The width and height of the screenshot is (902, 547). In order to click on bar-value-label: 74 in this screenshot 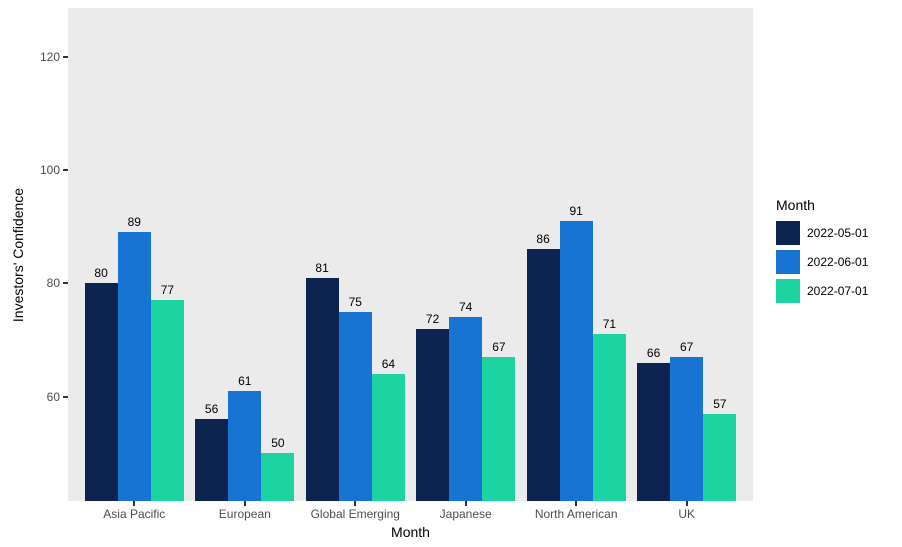, I will do `click(466, 307)`.